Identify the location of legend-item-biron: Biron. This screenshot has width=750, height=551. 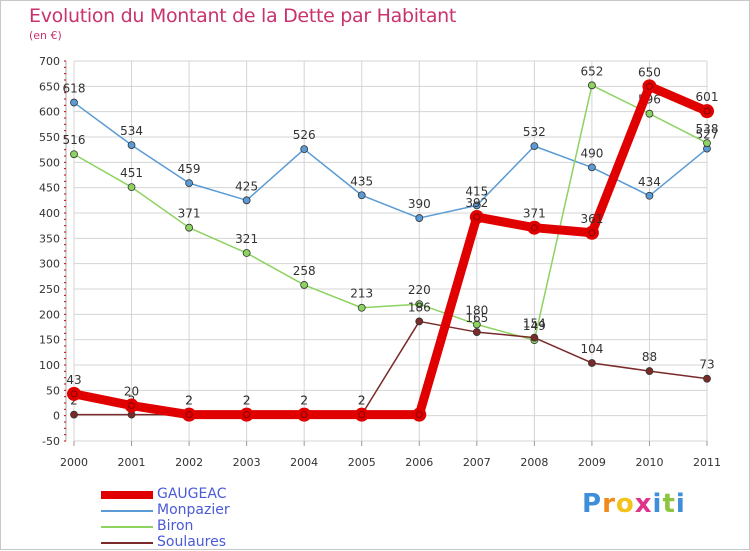
(211, 526).